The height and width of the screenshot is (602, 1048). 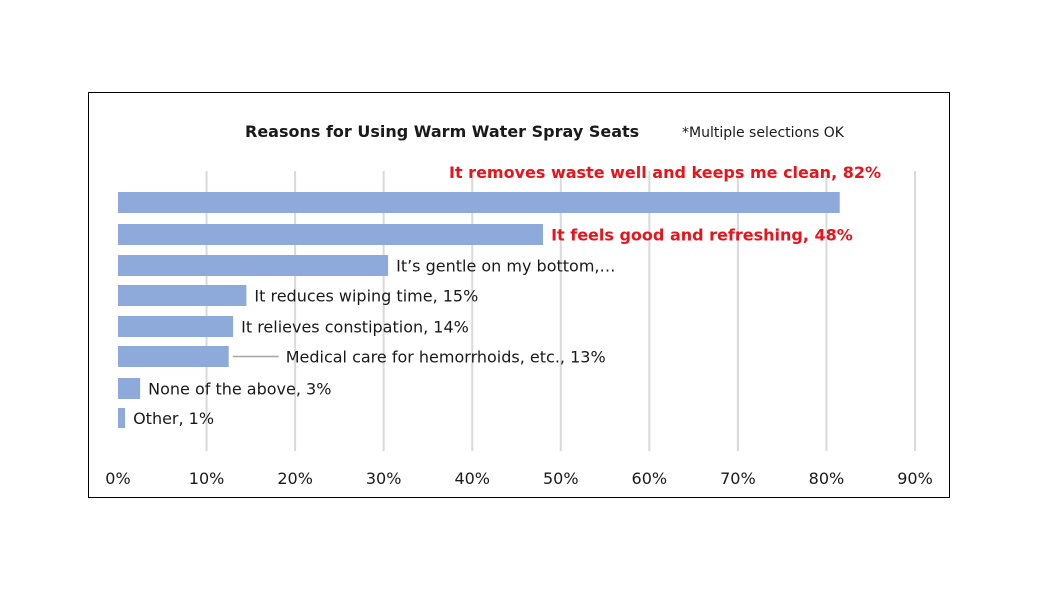 What do you see at coordinates (355, 327) in the screenshot?
I see `data-label: It relieves constipation, 14%` at bounding box center [355, 327].